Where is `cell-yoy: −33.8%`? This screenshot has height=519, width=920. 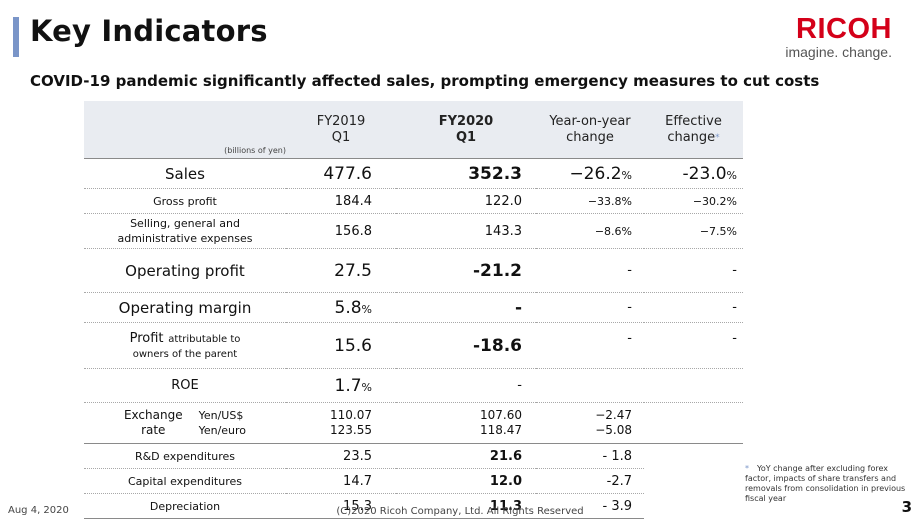 cell-yoy: −33.8% is located at coordinates (590, 201).